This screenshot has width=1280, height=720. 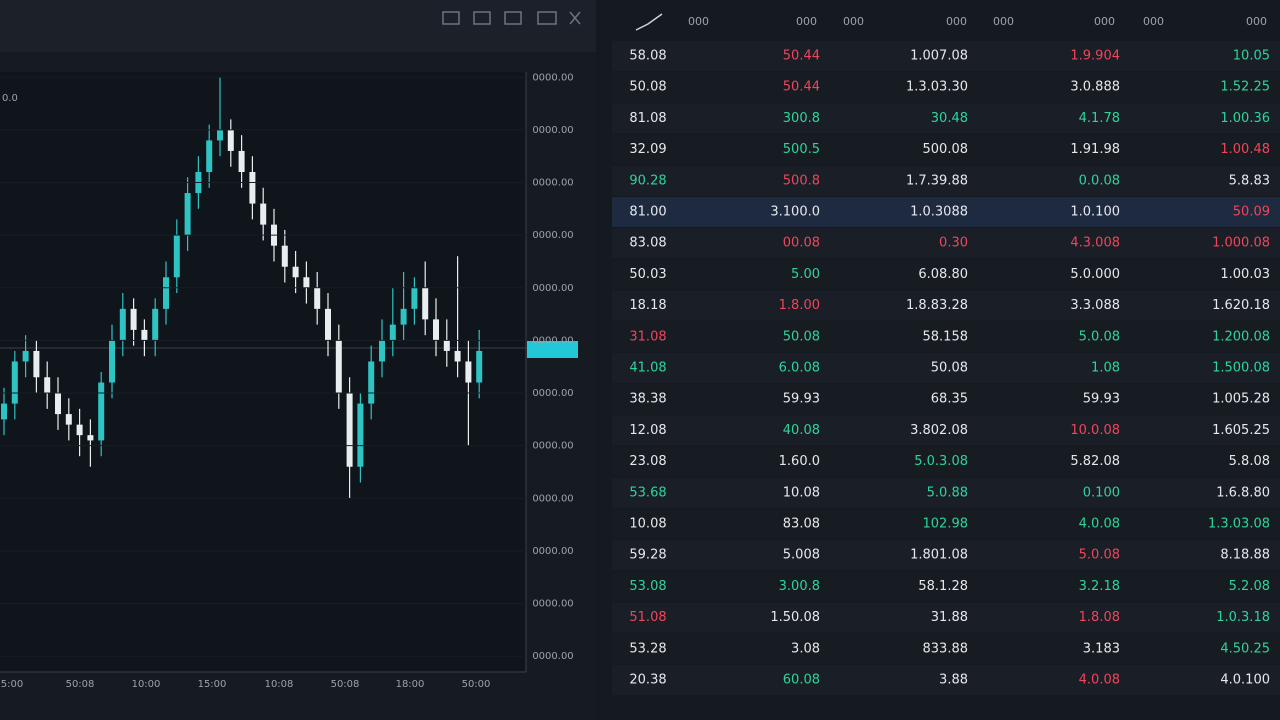 What do you see at coordinates (801, 243) in the screenshot?
I see `table-cell: 00.08` at bounding box center [801, 243].